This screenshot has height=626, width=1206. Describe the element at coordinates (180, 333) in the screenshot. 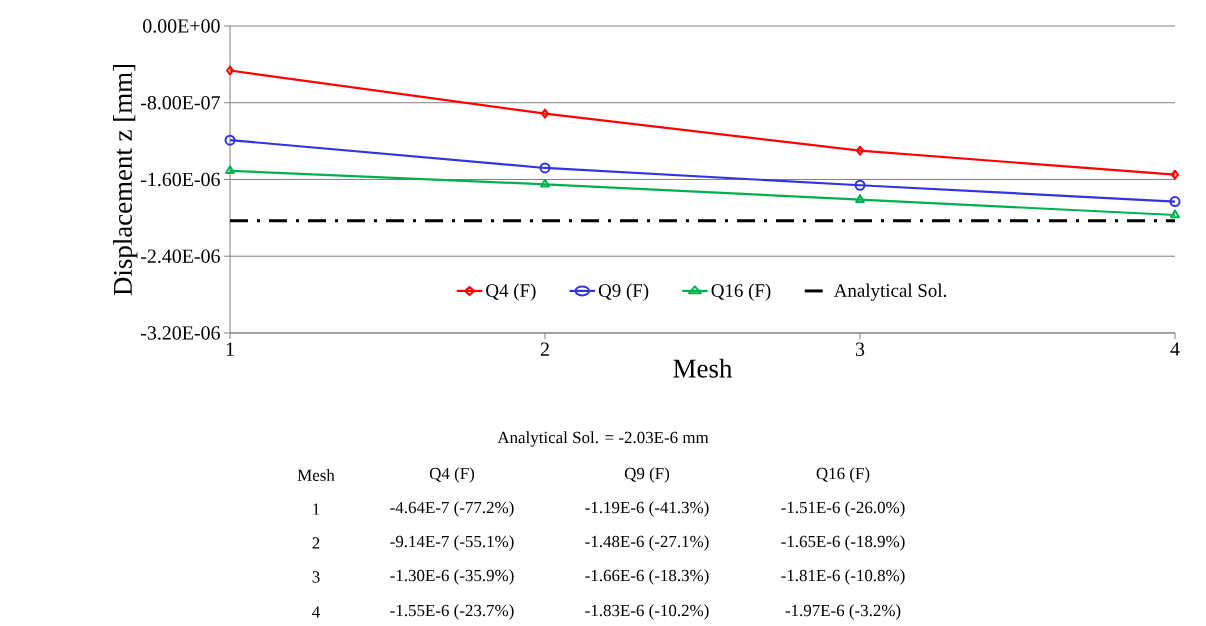

I see `y-tick-label: -3.20E-06` at that location.